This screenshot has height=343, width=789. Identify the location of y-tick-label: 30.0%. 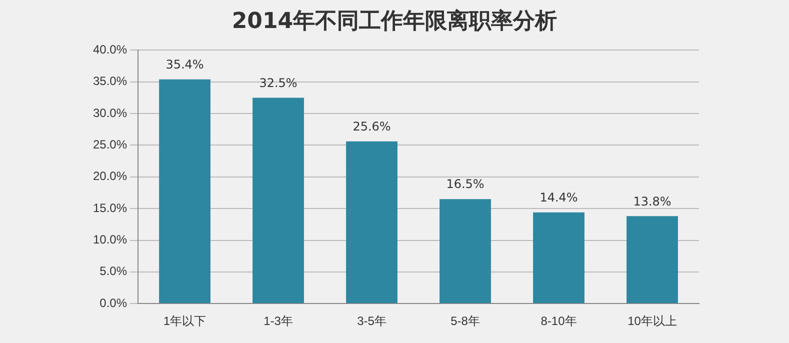
(110, 113).